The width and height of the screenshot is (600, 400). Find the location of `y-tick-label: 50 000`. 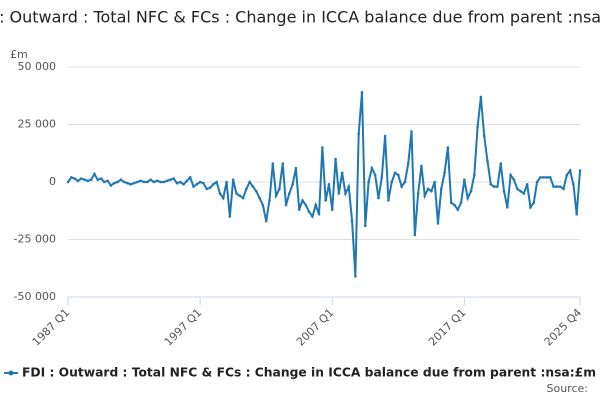

y-tick-label: 50 000 is located at coordinates (37, 66).